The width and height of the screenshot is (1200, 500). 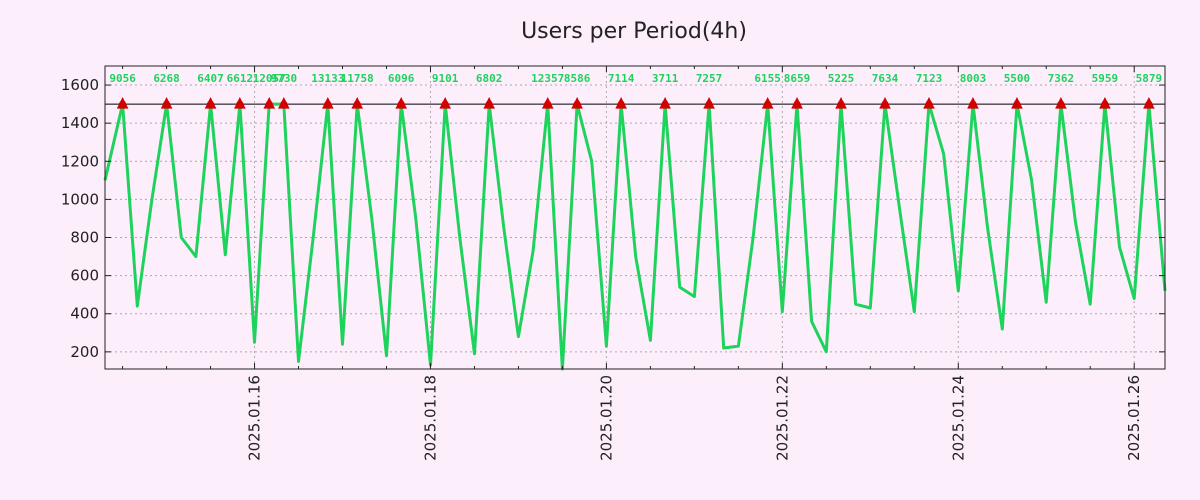 I want to click on marker-layer, so click(x=635, y=102).